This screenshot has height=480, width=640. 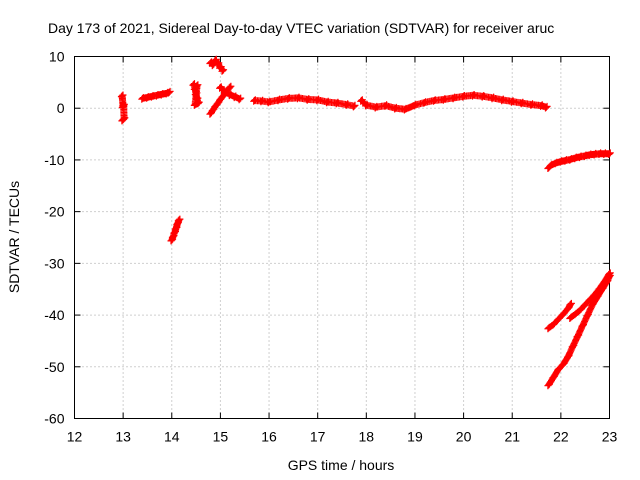 What do you see at coordinates (269, 437) in the screenshot?
I see `x-tick-label: 16` at bounding box center [269, 437].